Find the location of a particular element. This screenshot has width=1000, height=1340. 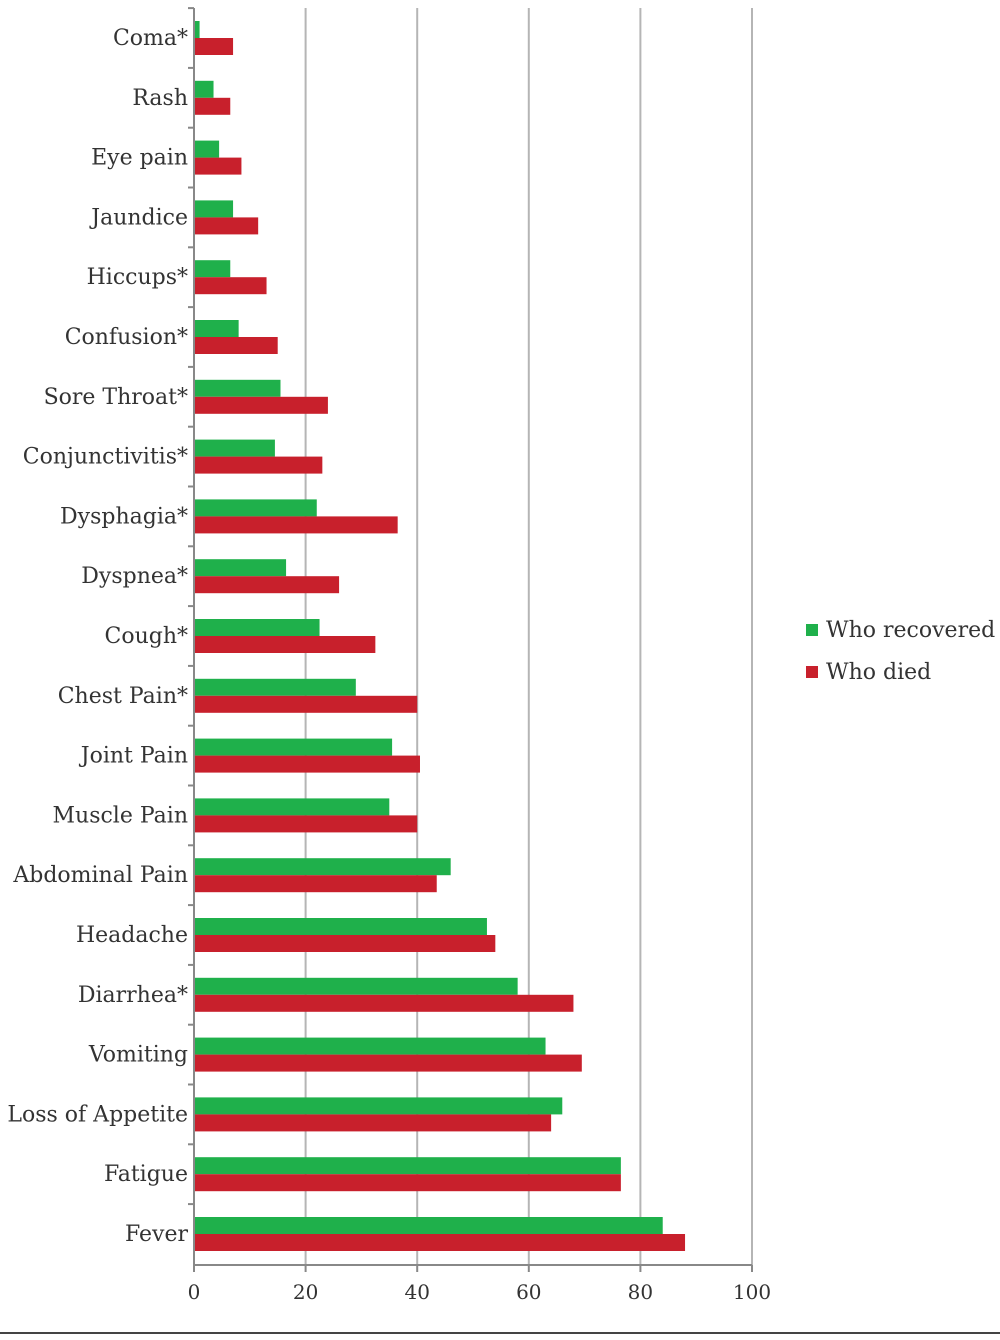

bar-coma-recovered is located at coordinates (197, 29).